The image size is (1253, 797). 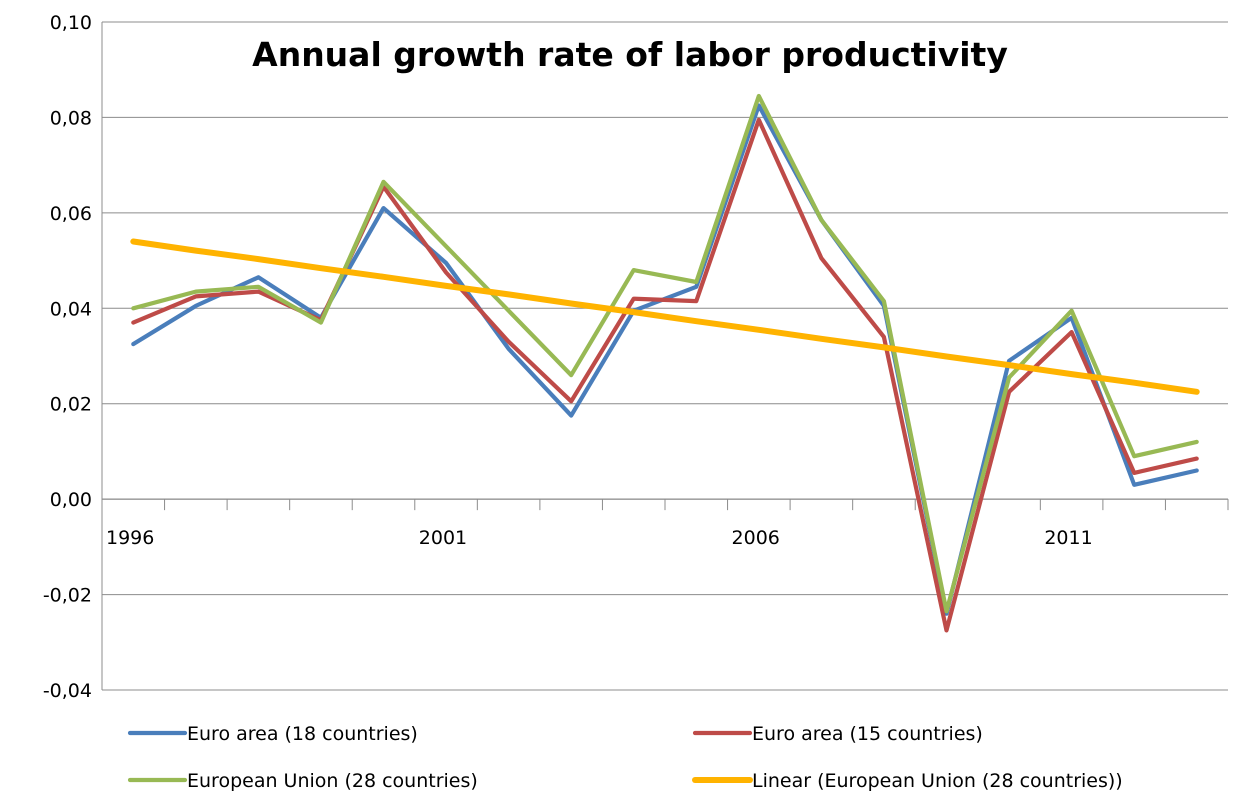 I want to click on y-tick-label: -0,02, so click(x=67, y=596).